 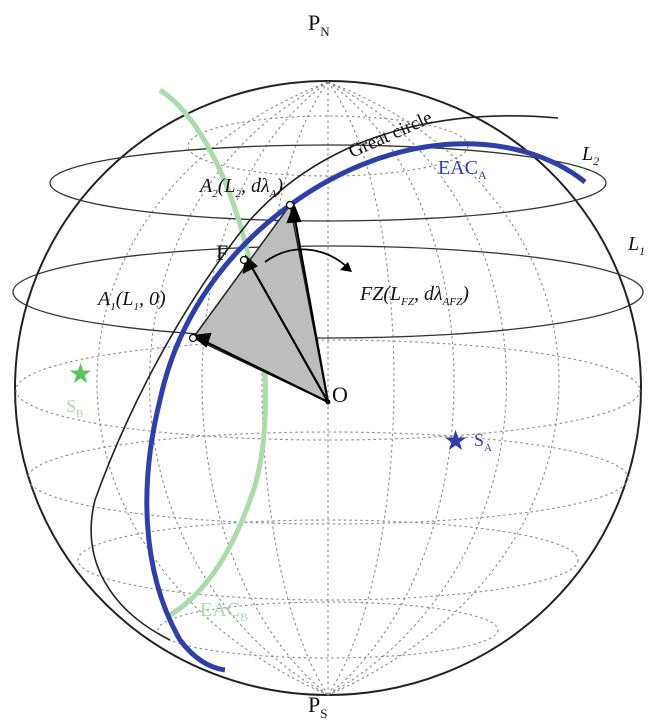 I want to click on fz-pointer-arrow, so click(x=306, y=258).